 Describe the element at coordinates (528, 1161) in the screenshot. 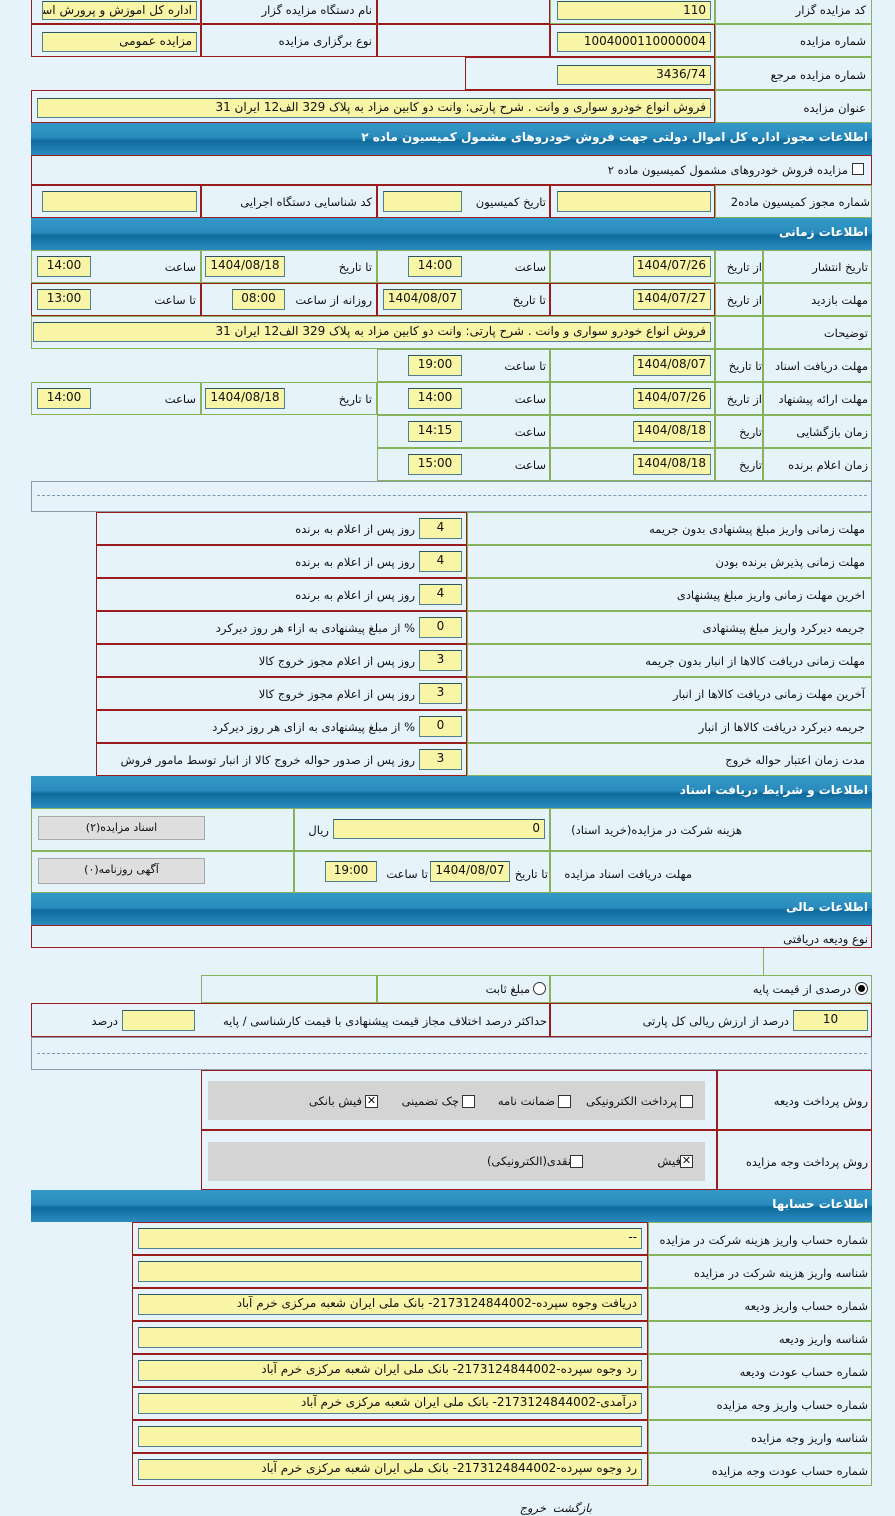

I see `payment-method-label: نقدی(الکترونیکی)` at that location.